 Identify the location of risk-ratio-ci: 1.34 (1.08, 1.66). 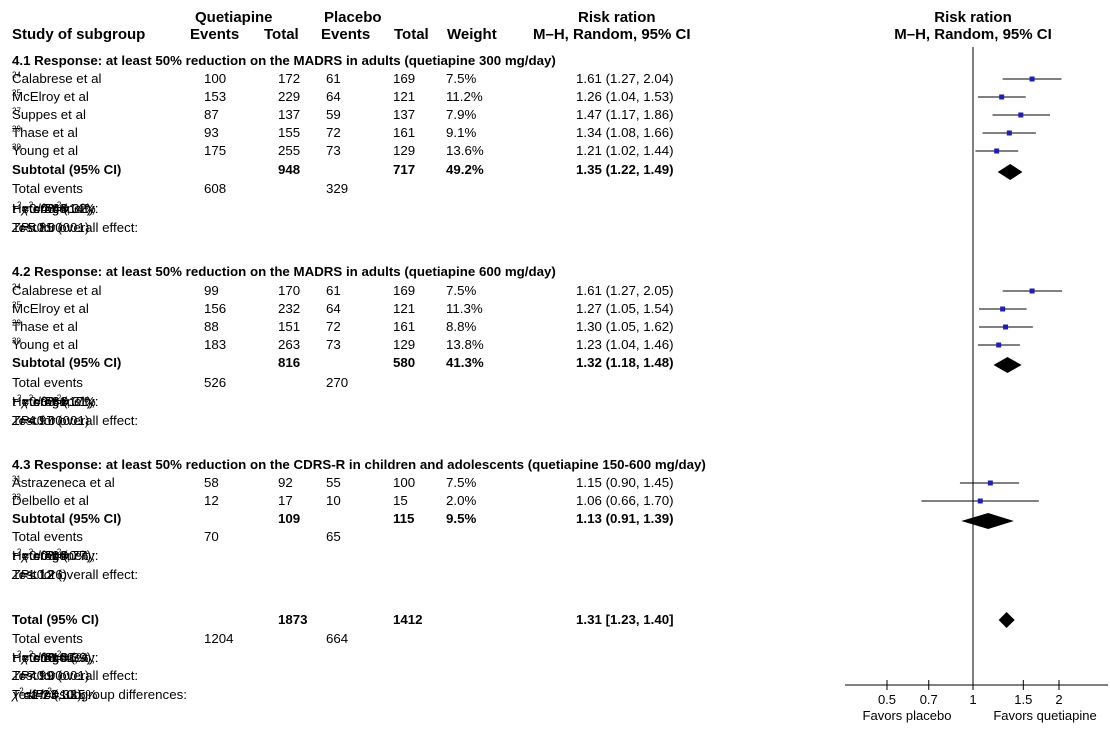
(625, 132).